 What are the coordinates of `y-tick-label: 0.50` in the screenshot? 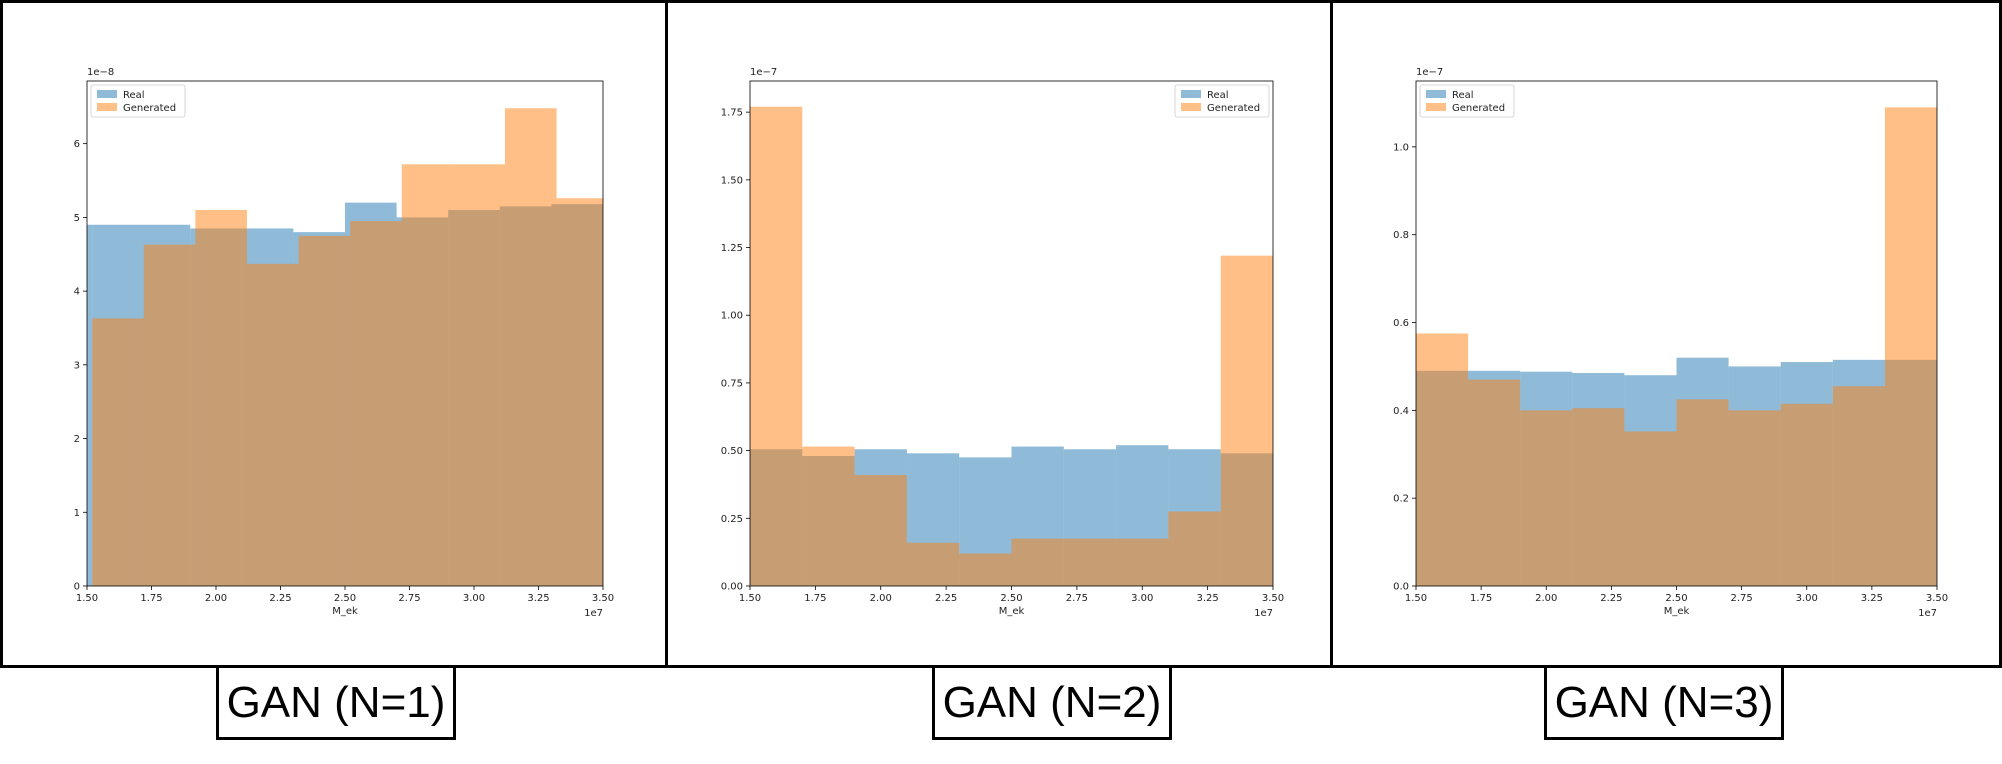 It's located at (732, 451).